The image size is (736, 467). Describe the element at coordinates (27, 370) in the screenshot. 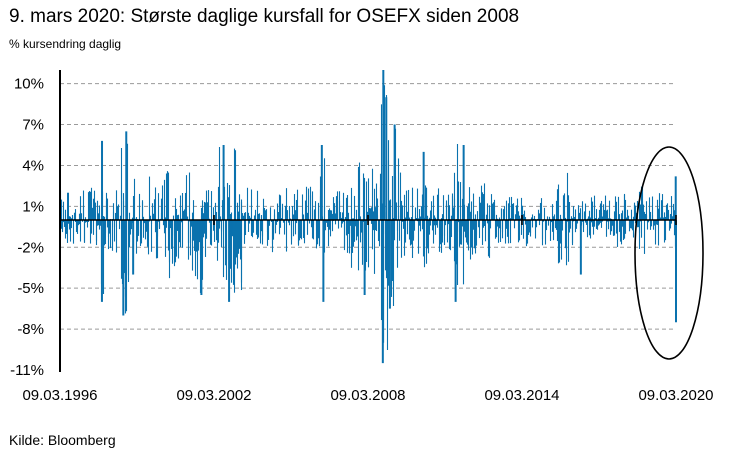

I see `y-tick-label: -11%` at that location.